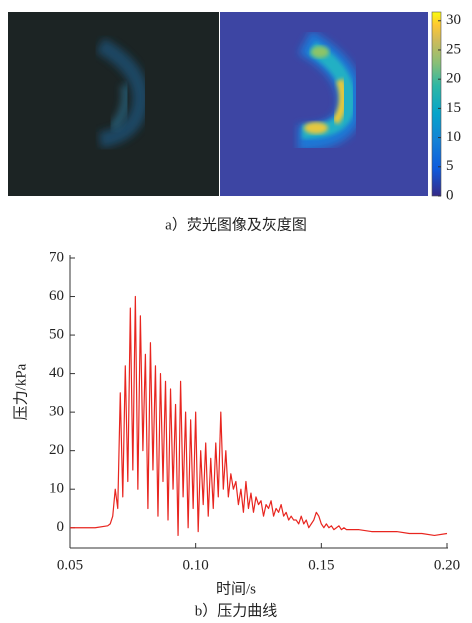  I want to click on colorbar-tick-label: 10, so click(453, 137).